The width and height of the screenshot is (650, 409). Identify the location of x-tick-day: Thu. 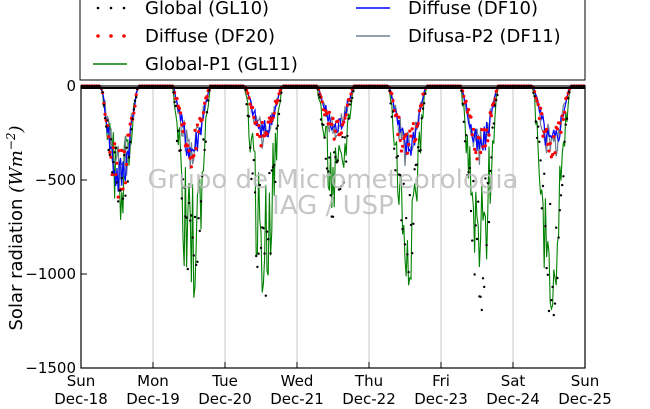
(368, 381).